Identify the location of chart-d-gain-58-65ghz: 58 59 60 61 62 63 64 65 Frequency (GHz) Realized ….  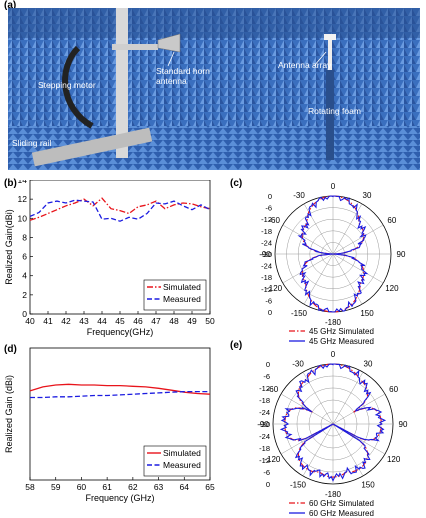
(109, 425).